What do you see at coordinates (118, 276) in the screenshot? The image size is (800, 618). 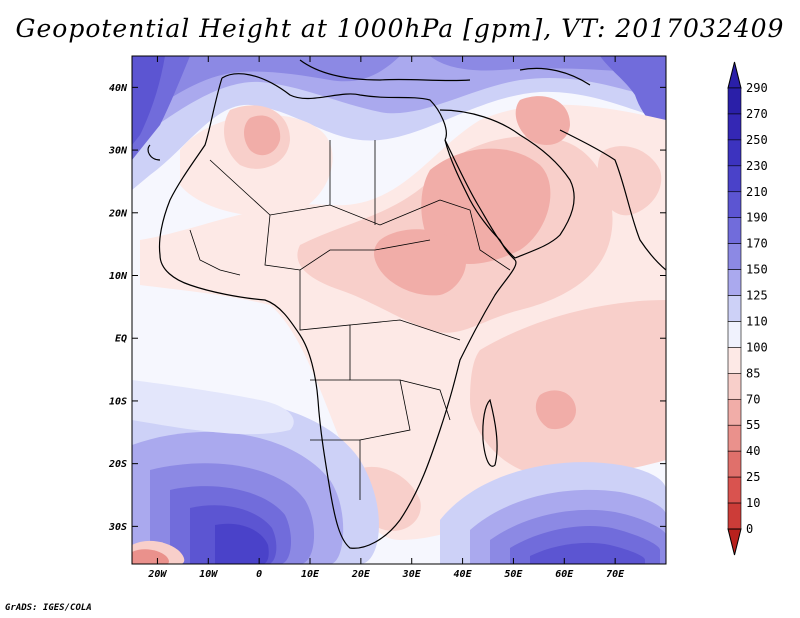 I see `lat-tick-label: 10N` at bounding box center [118, 276].